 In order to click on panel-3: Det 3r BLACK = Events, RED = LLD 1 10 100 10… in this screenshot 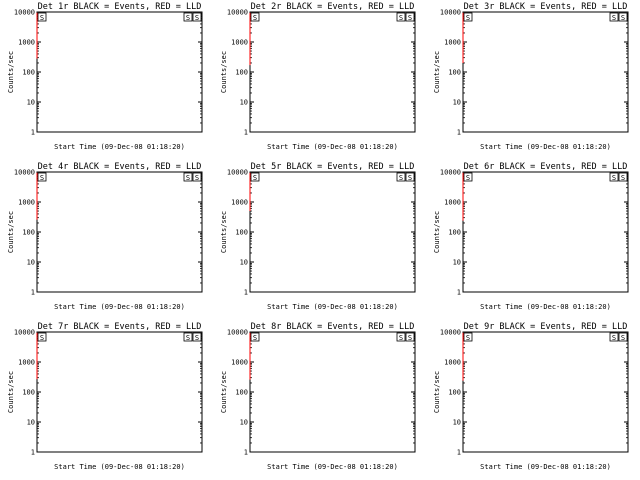, I will do `click(531, 76)`.